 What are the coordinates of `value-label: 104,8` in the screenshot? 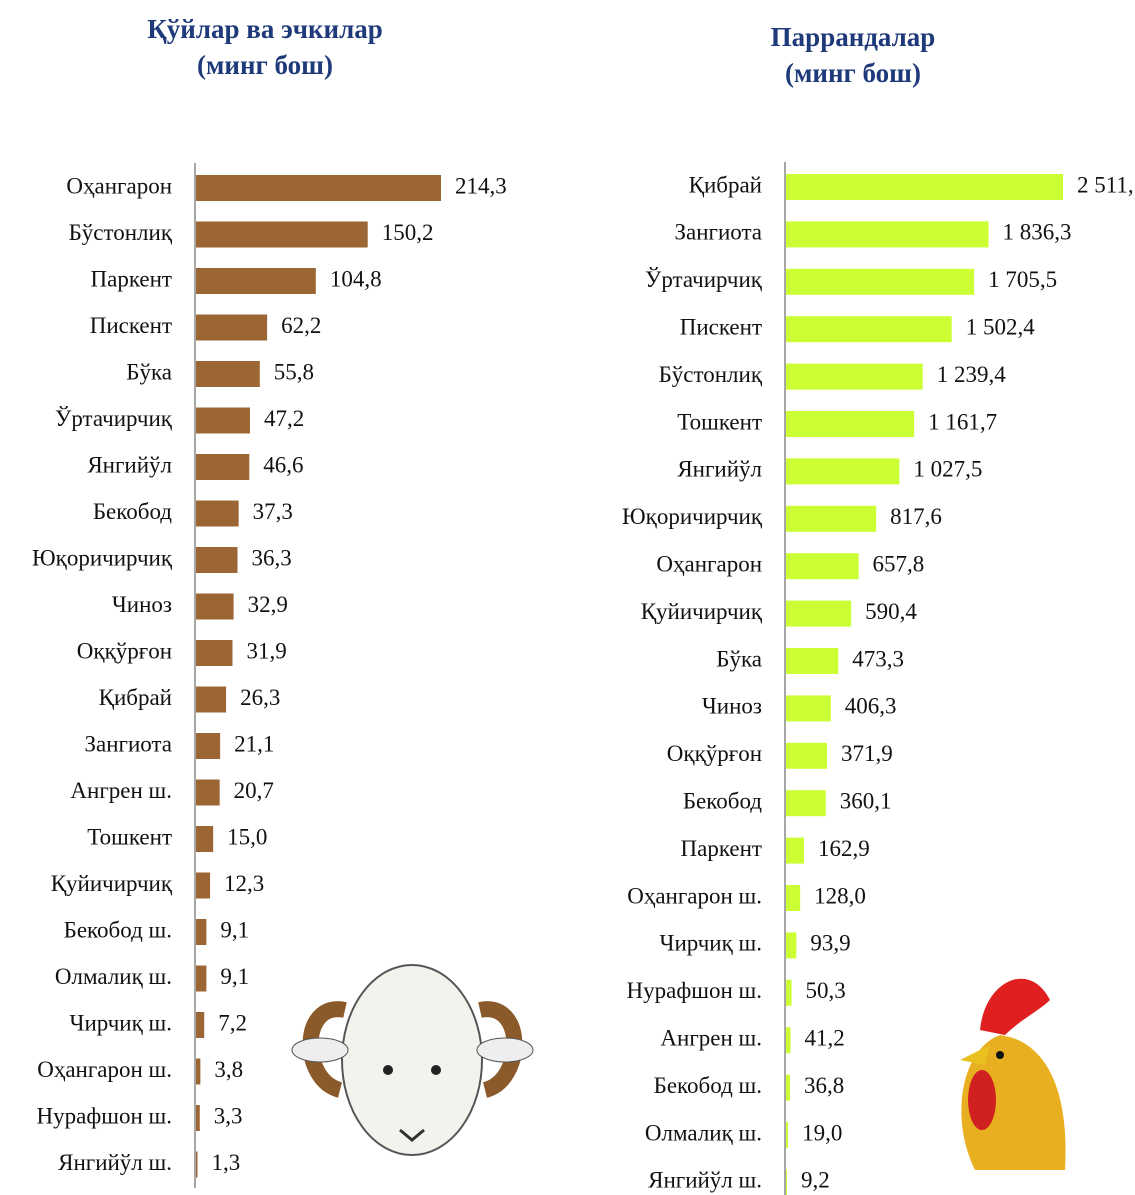 It's located at (356, 278).